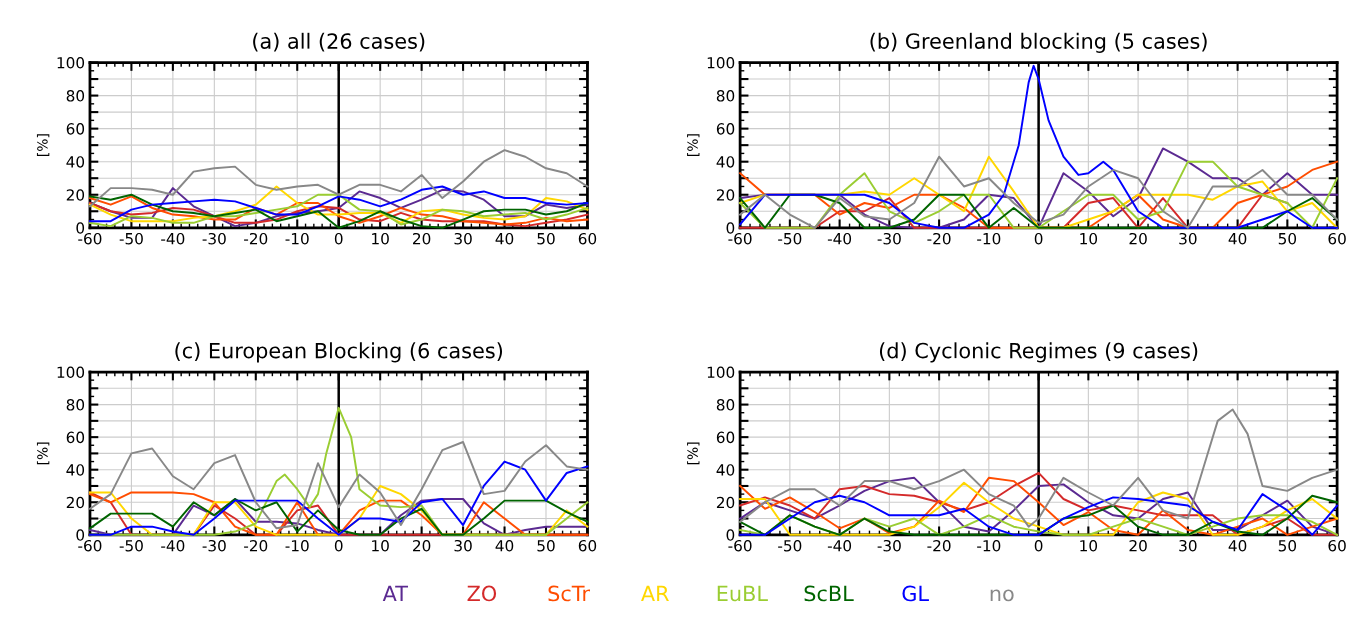  Describe the element at coordinates (829, 593) in the screenshot. I see `text: ScBL` at that location.